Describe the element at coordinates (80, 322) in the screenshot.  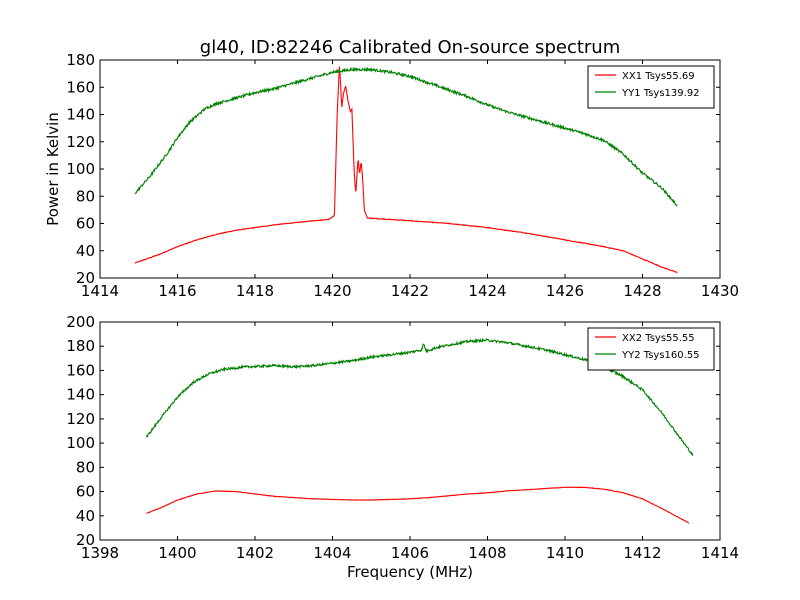
I see `y-tick-label: 200` at that location.